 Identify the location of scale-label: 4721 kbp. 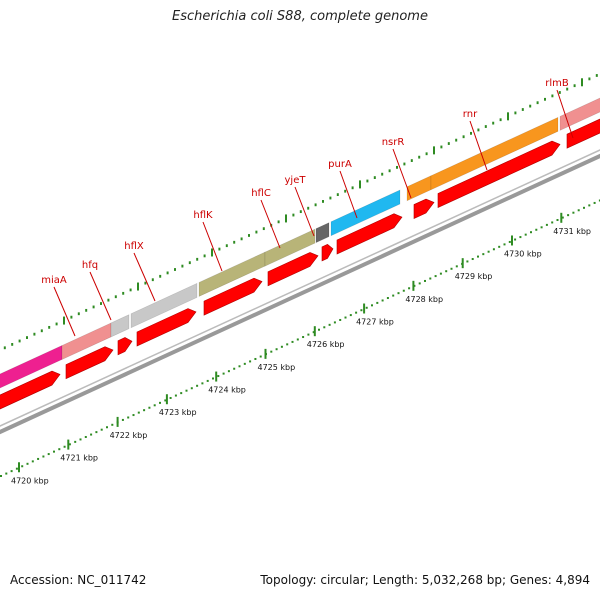
(79, 458).